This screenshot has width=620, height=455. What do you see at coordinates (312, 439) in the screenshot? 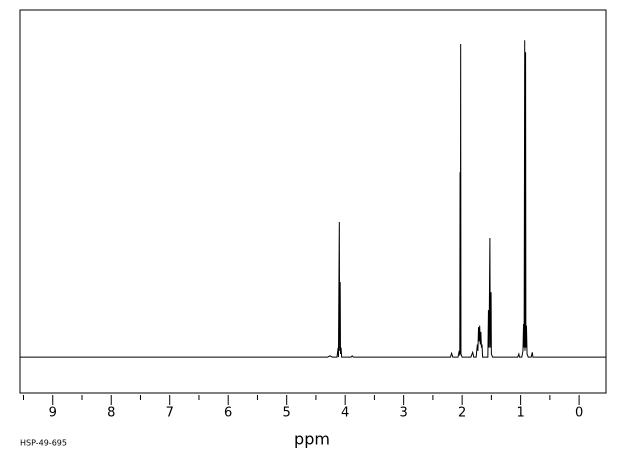
I see `x-axis-label: ppm` at bounding box center [312, 439].